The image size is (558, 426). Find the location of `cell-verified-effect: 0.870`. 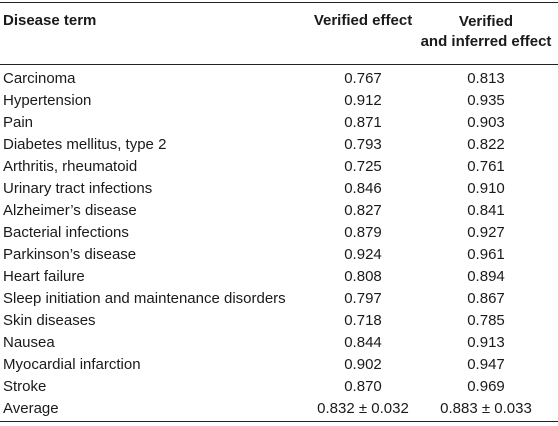

cell-verified-effect: 0.870 is located at coordinates (363, 386).